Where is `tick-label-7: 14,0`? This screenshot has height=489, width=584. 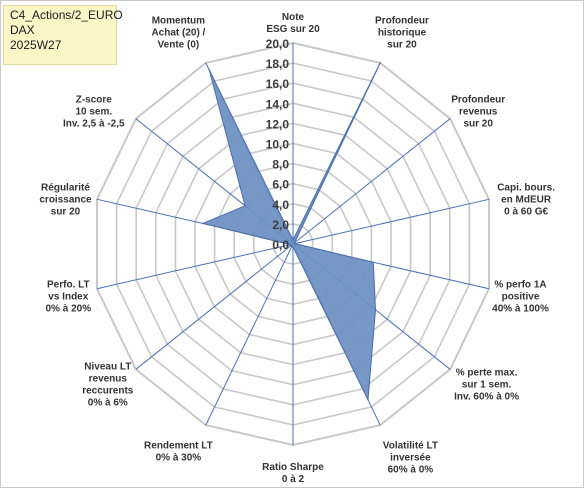
tick-label-7: 14,0 is located at coordinates (278, 104).